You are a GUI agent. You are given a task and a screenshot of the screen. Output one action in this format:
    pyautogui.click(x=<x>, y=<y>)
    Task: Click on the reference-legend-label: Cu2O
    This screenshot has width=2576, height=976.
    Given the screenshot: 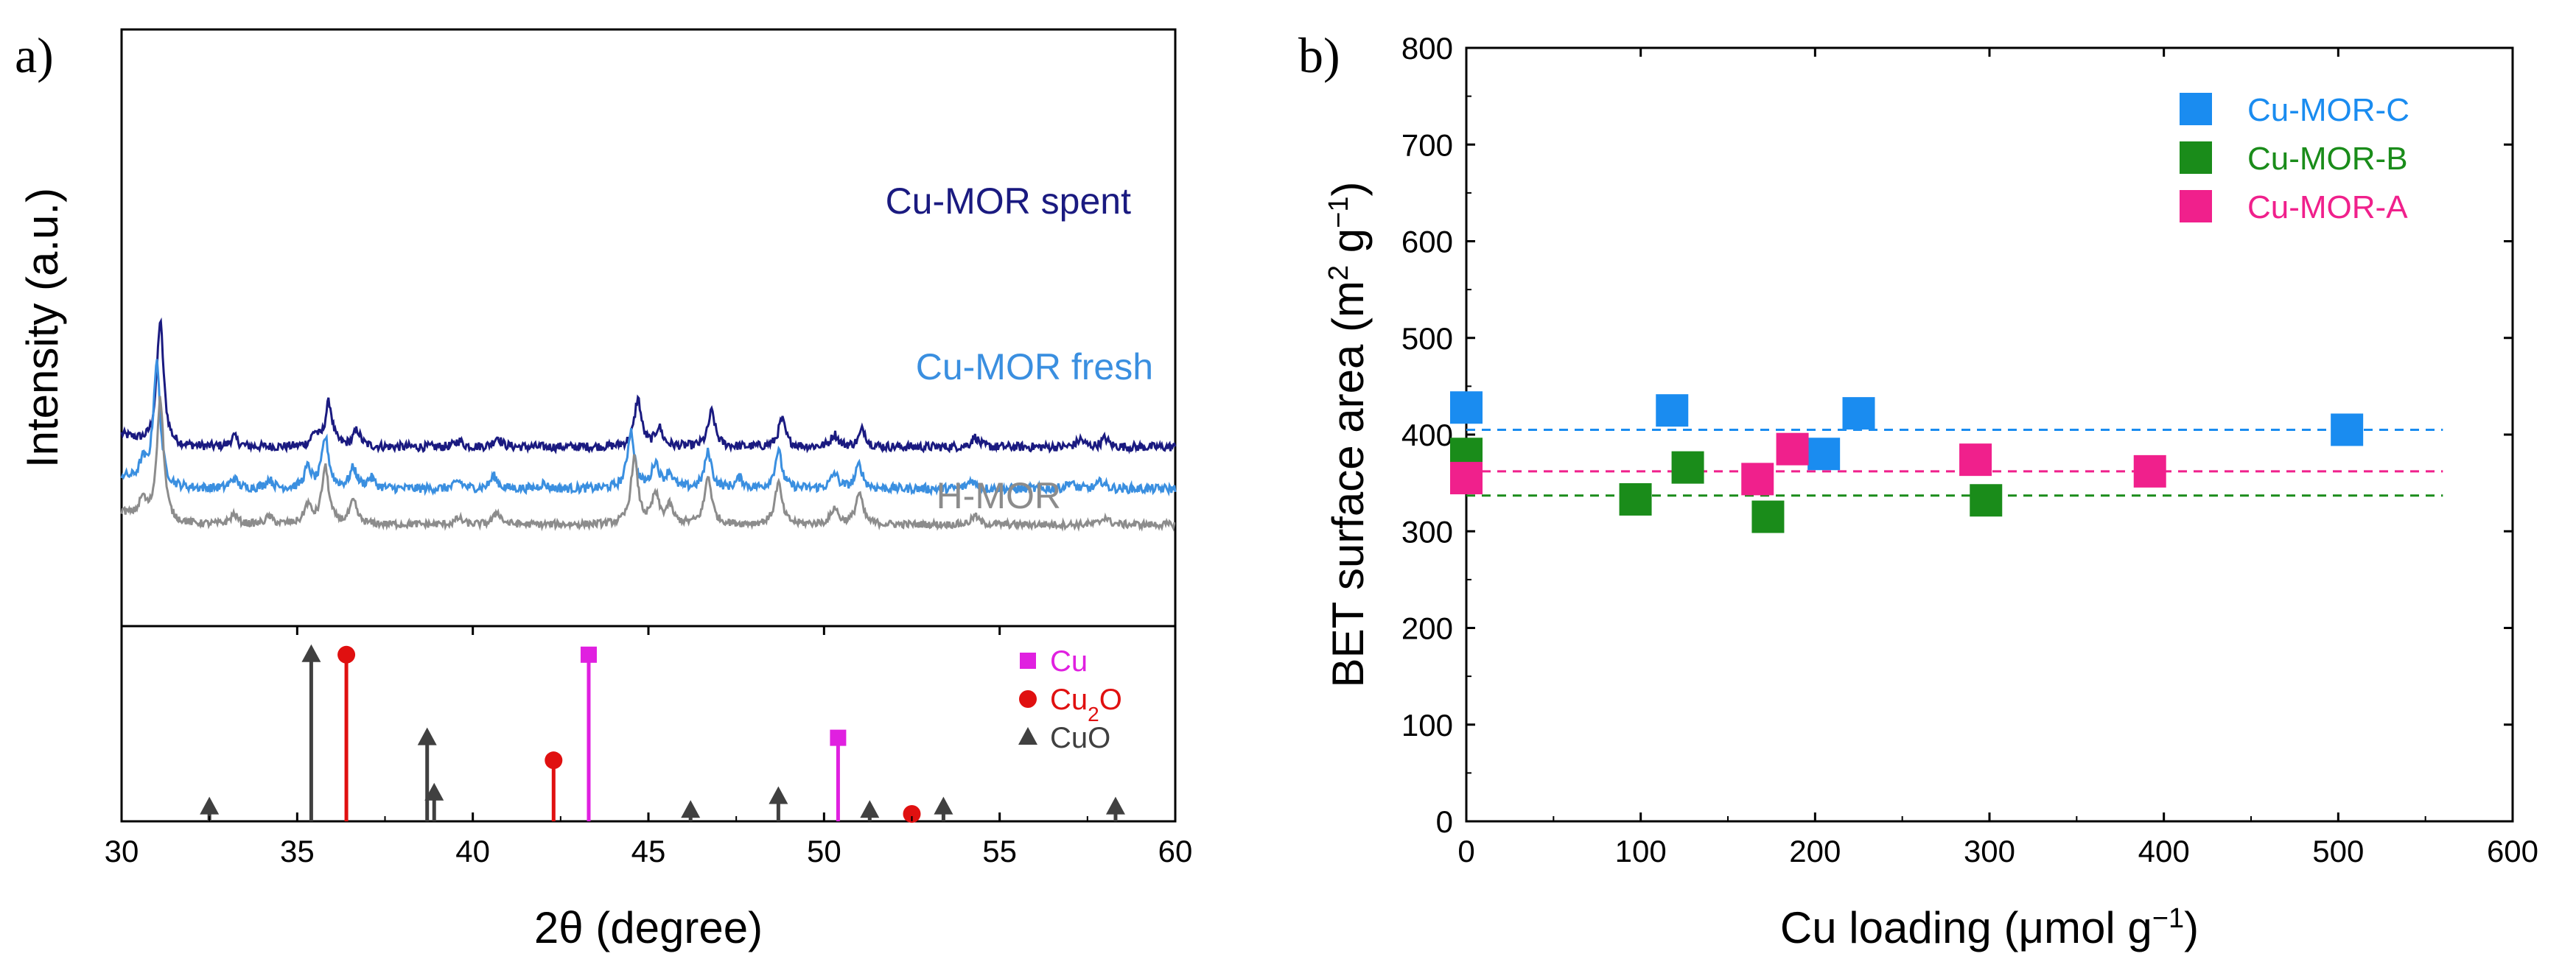 What is the action you would take?
    pyautogui.click(x=1086, y=705)
    